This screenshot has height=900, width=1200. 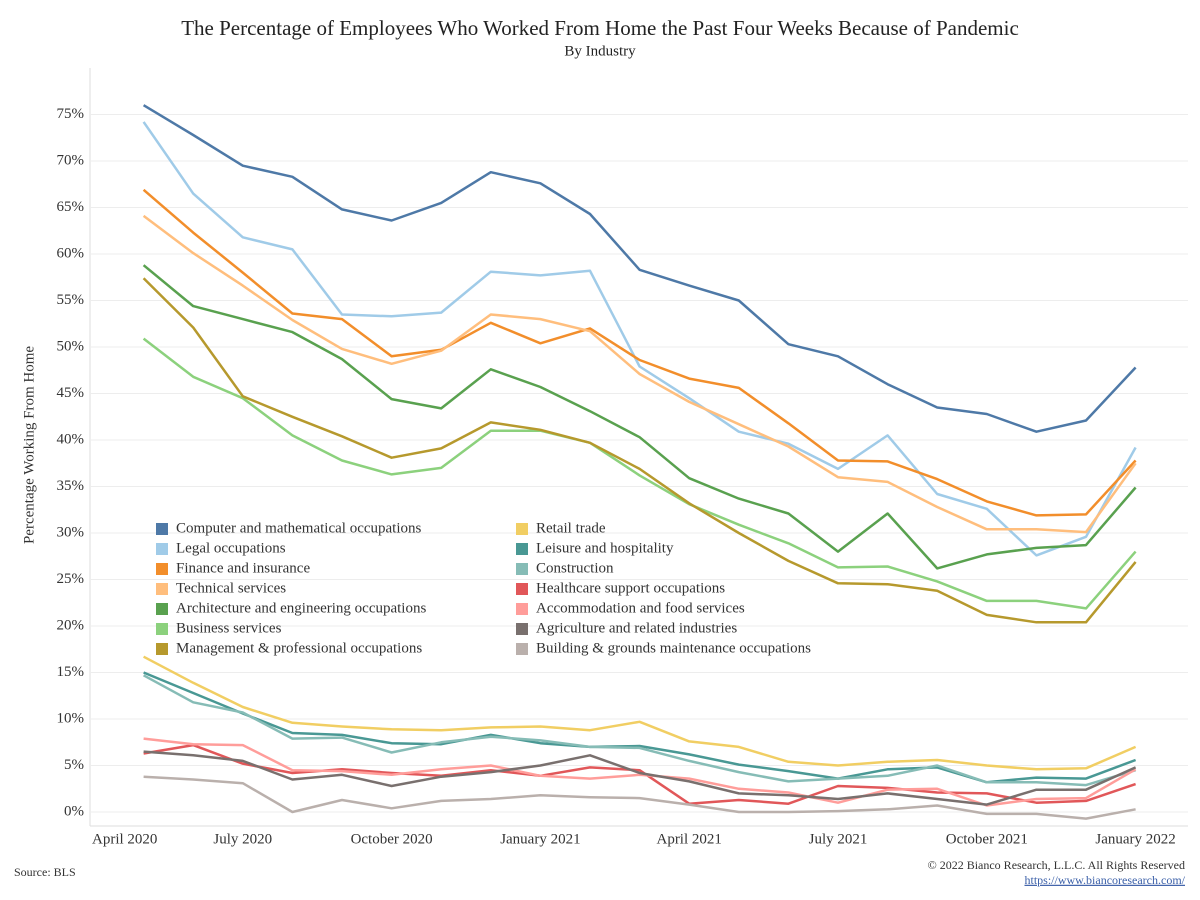 What do you see at coordinates (229, 628) in the screenshot?
I see `legend-label: Business services` at bounding box center [229, 628].